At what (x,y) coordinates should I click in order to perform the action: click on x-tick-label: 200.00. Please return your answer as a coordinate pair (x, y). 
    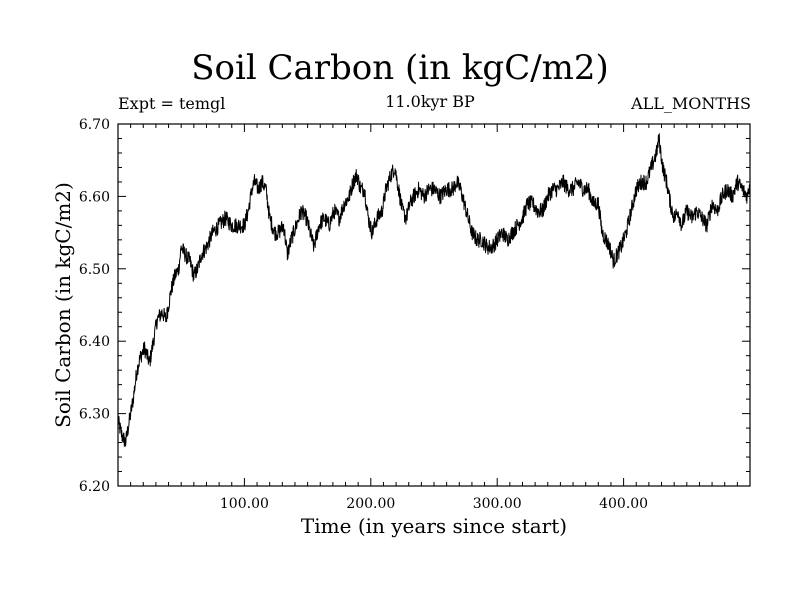
    Looking at the image, I should click on (370, 504).